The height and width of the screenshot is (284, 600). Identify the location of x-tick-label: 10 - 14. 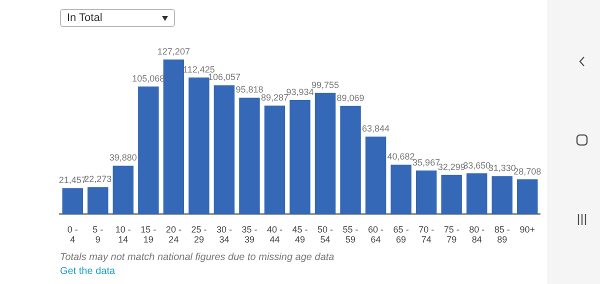
(123, 234).